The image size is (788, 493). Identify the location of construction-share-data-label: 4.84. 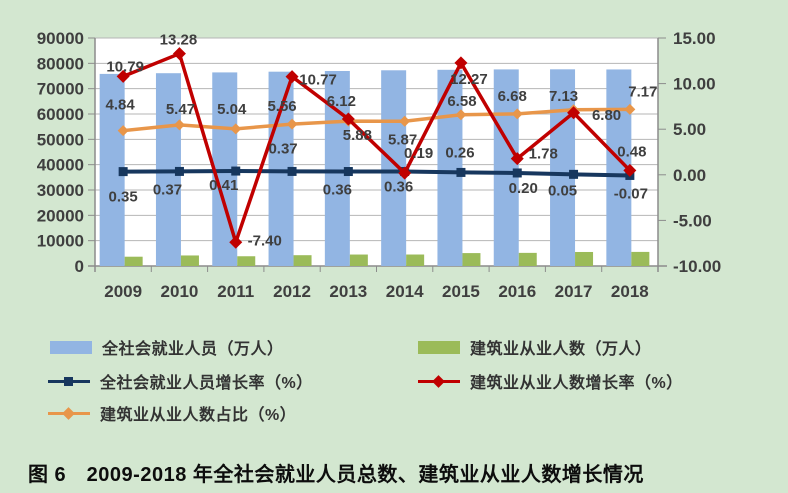
(121, 105).